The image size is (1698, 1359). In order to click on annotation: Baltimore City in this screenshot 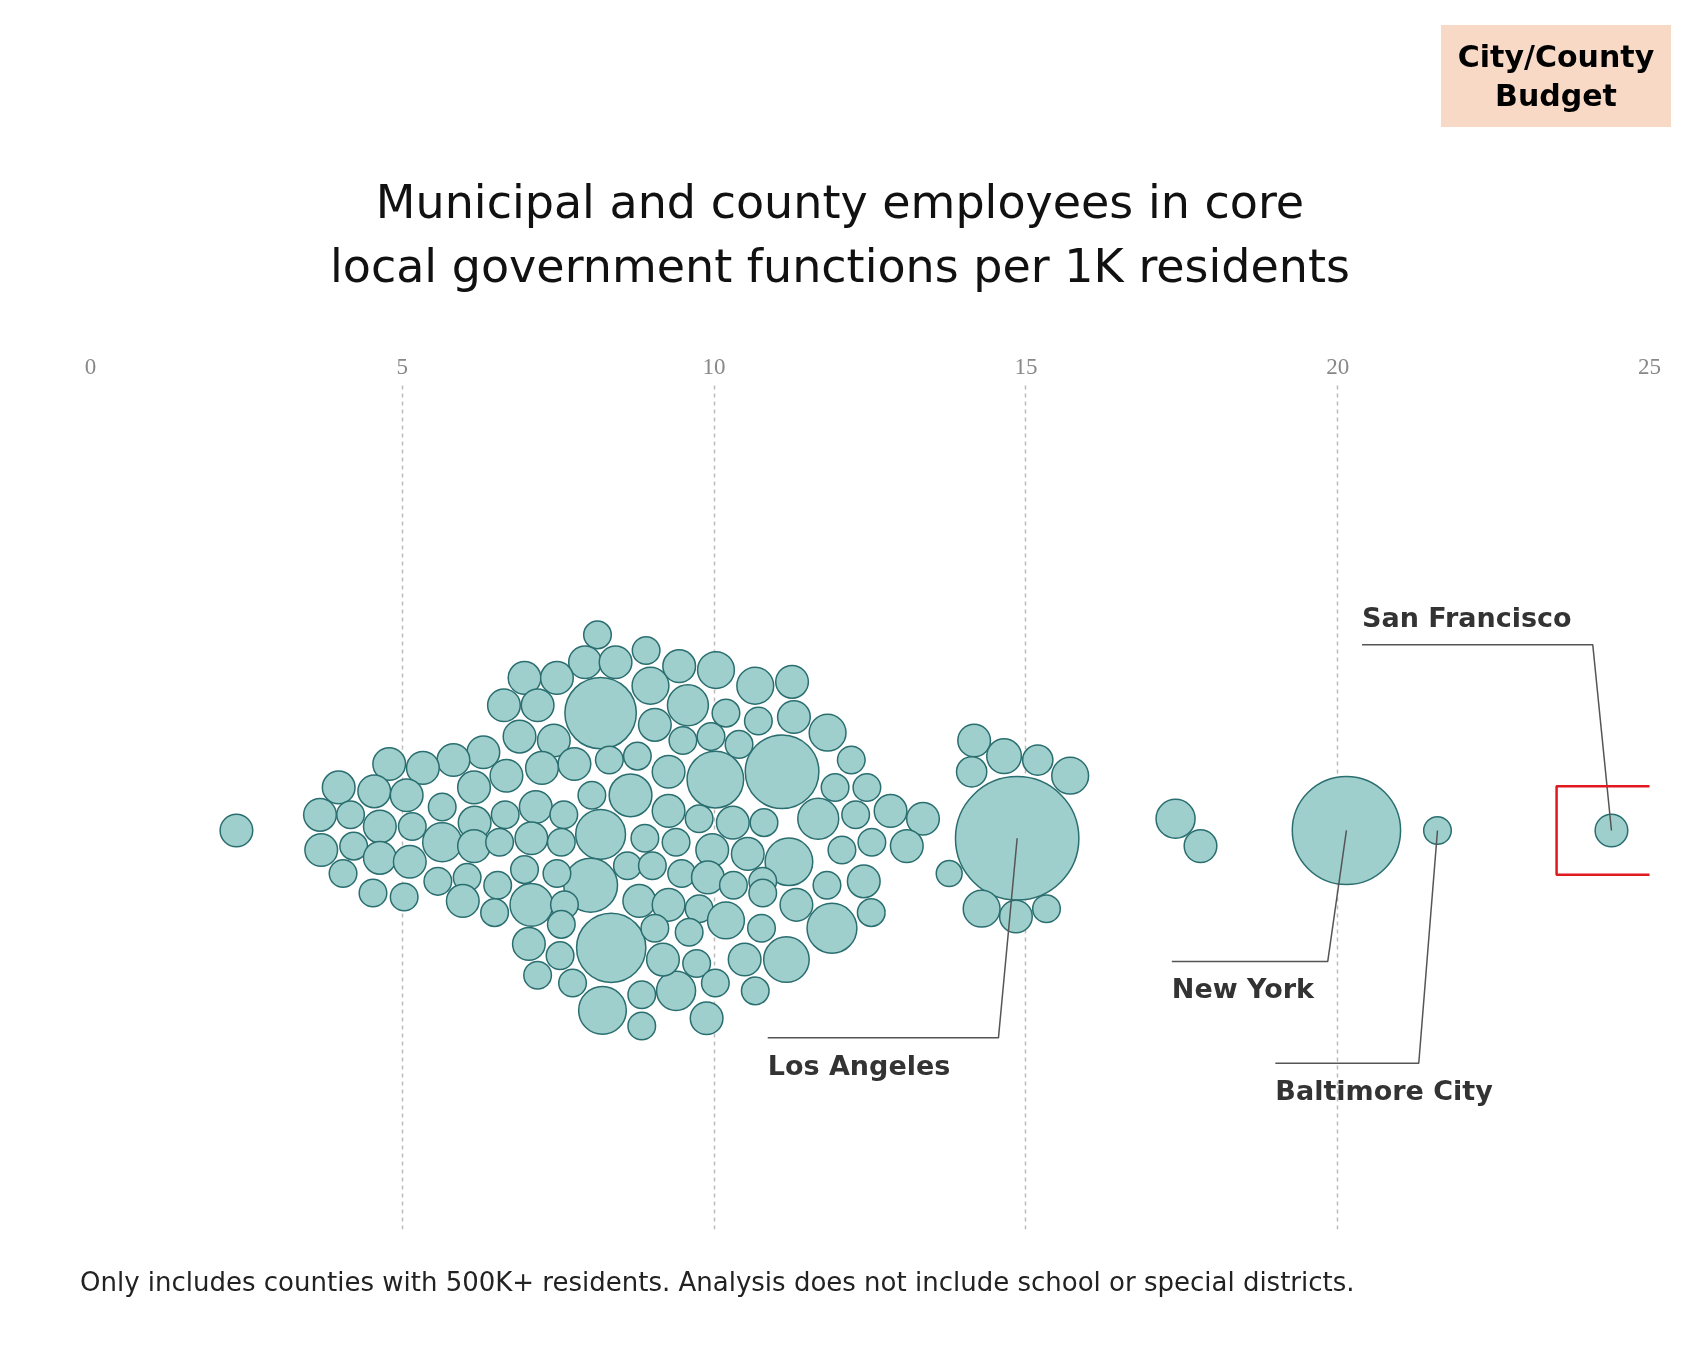, I will do `click(1384, 1090)`.